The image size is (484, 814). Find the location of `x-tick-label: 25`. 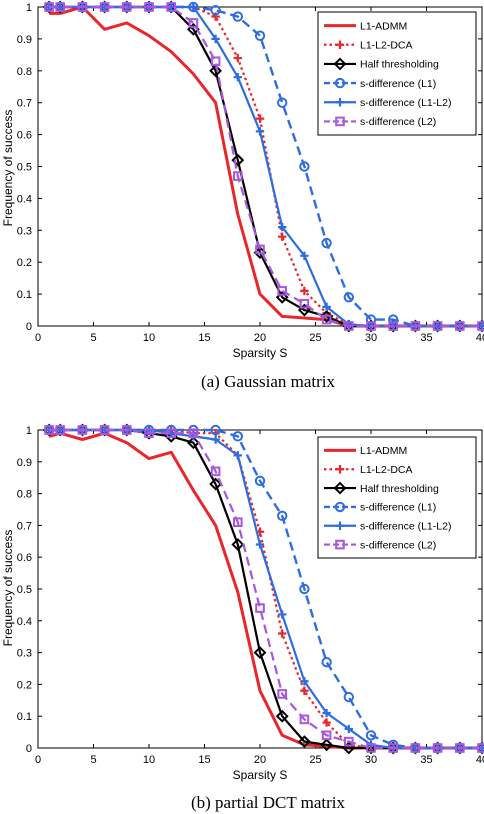

x-tick-label: 25 is located at coordinates (315, 338).